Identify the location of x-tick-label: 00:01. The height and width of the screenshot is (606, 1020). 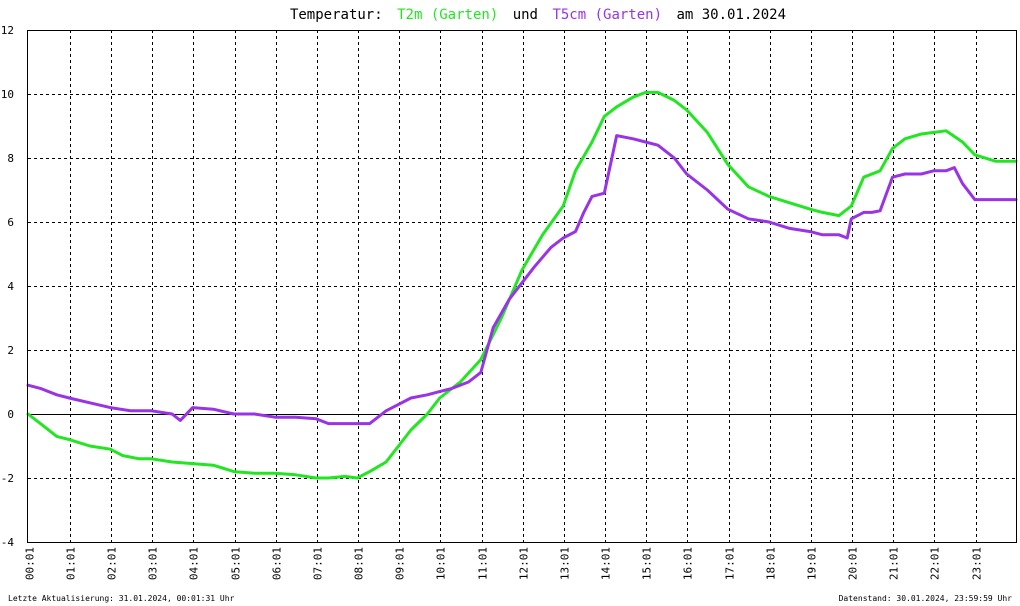
(30, 563).